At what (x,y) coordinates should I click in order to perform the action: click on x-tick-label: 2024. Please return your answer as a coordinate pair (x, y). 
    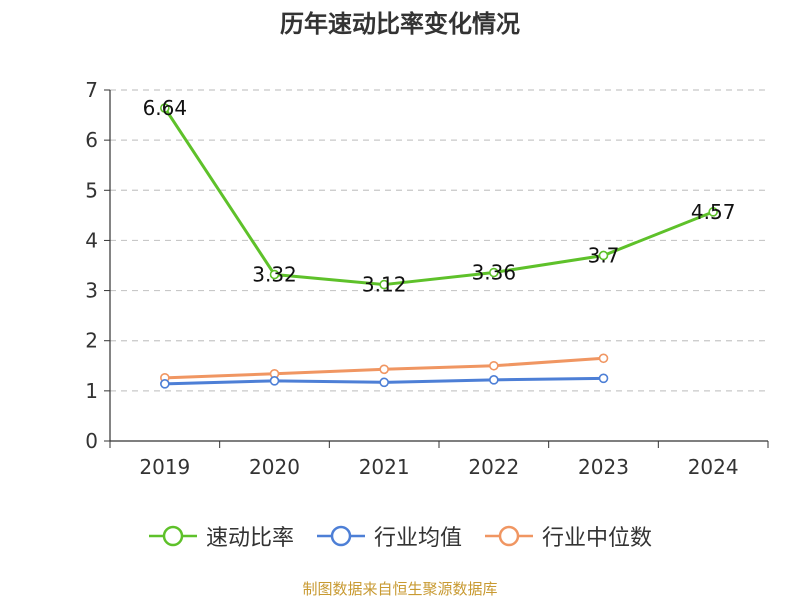
    Looking at the image, I should click on (713, 467).